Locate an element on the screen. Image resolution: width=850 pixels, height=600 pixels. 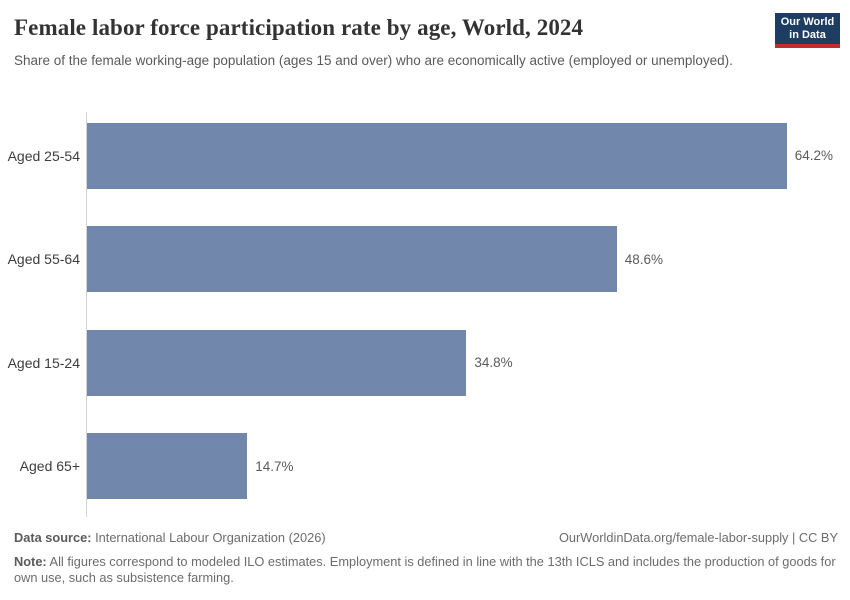
bar-track: 34.8% is located at coordinates (468, 362).